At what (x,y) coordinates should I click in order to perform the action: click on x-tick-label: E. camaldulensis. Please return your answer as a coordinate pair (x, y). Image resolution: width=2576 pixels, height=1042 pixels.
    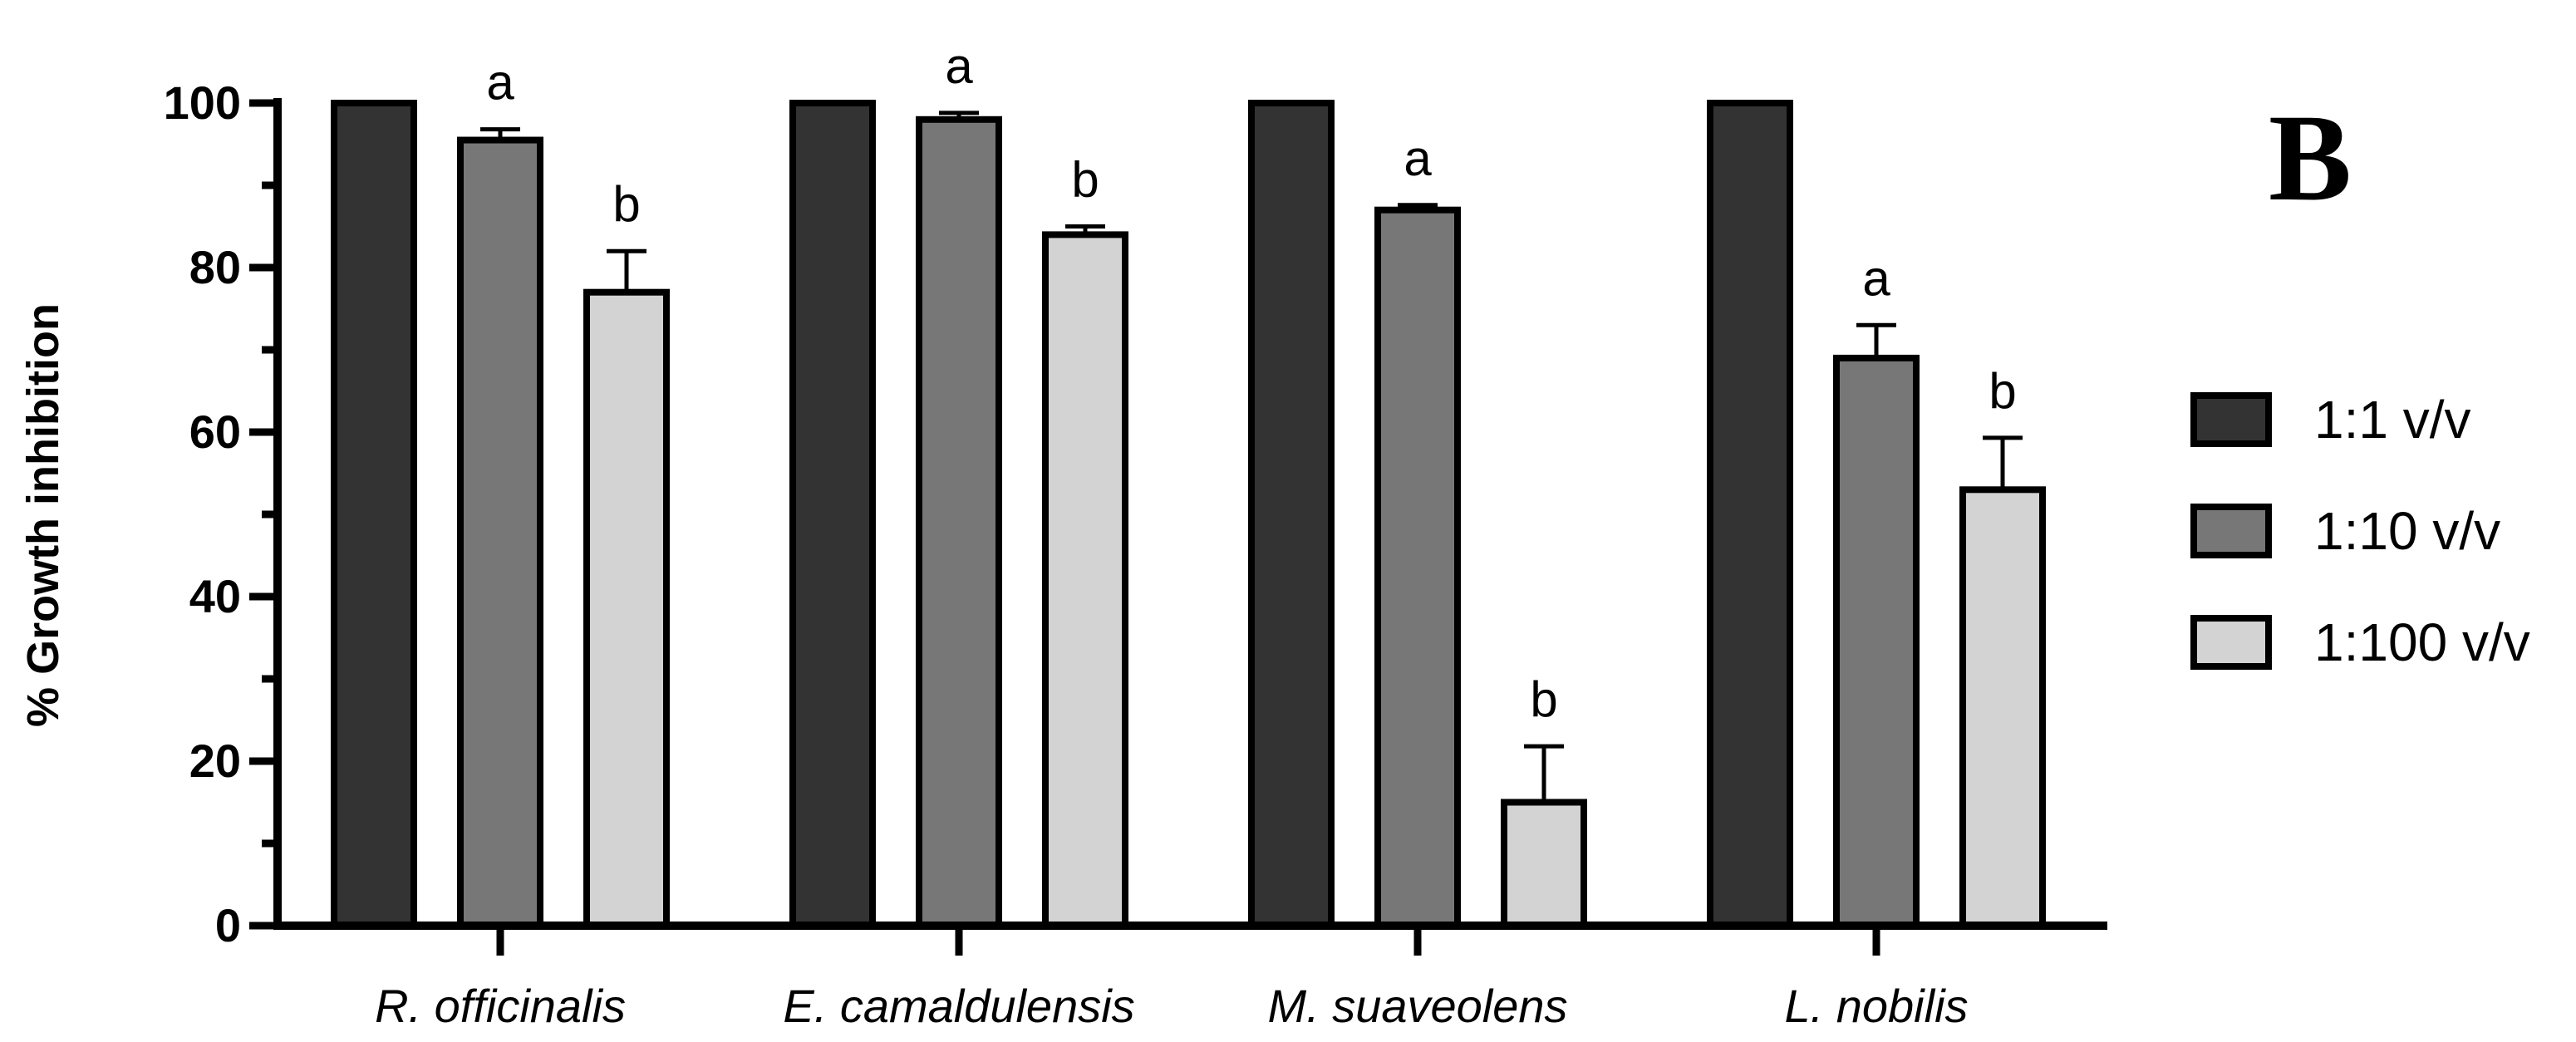
    Looking at the image, I should click on (958, 1006).